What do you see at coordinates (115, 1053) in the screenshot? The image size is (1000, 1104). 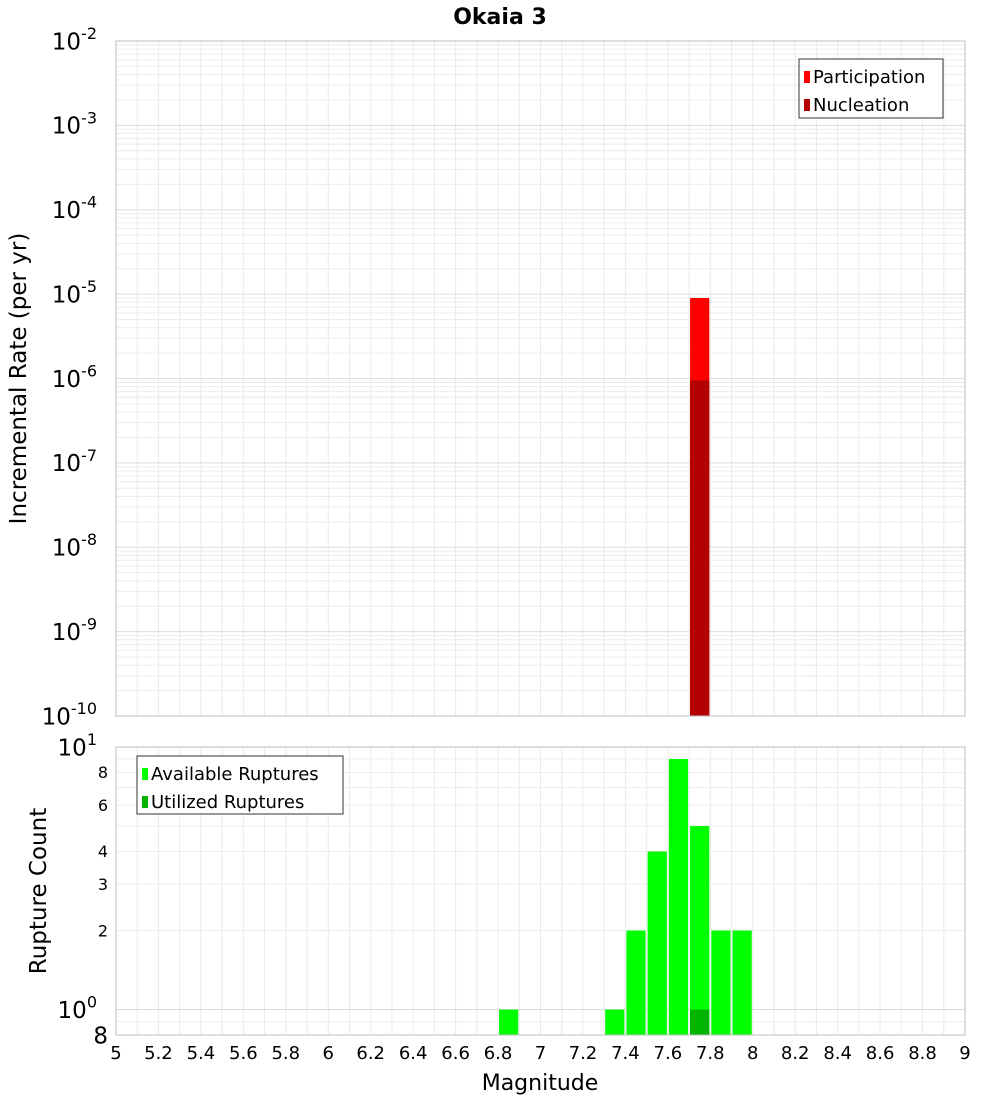 I see `x-tick-label: 5` at bounding box center [115, 1053].